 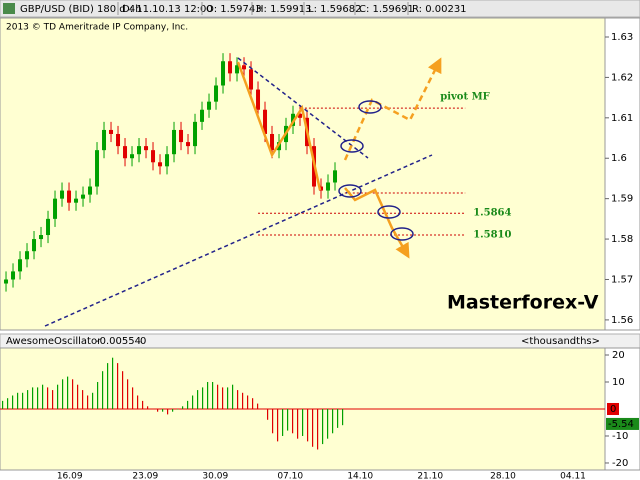 I want to click on y-tick-label: 0, so click(x=613, y=409).